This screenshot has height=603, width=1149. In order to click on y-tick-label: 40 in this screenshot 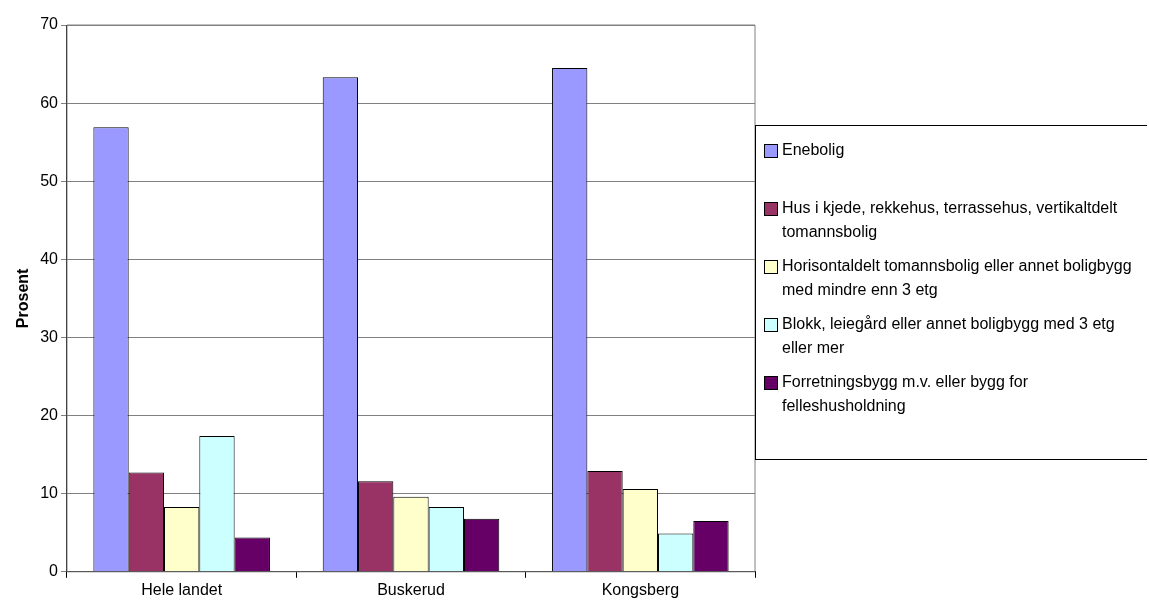, I will do `click(49, 258)`.